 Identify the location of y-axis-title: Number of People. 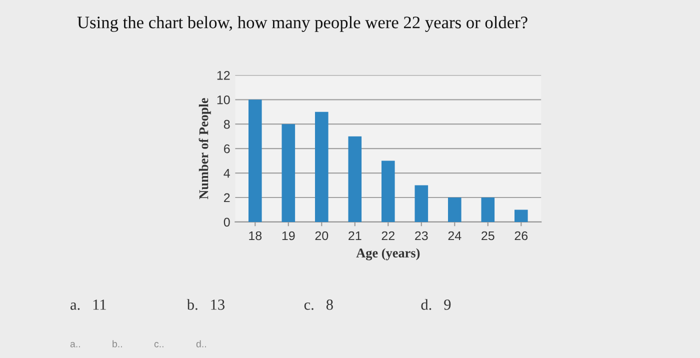
(204, 149).